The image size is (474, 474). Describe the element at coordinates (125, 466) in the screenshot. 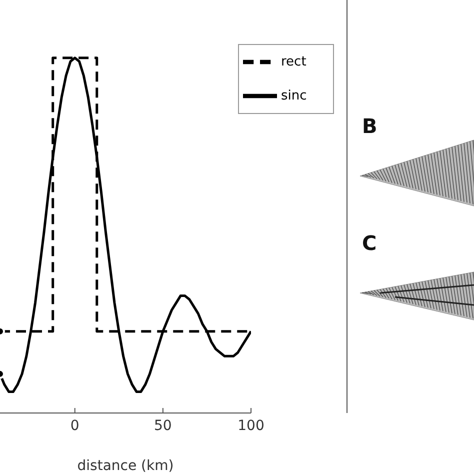

I see `x-axis-title: distance (km)` at that location.